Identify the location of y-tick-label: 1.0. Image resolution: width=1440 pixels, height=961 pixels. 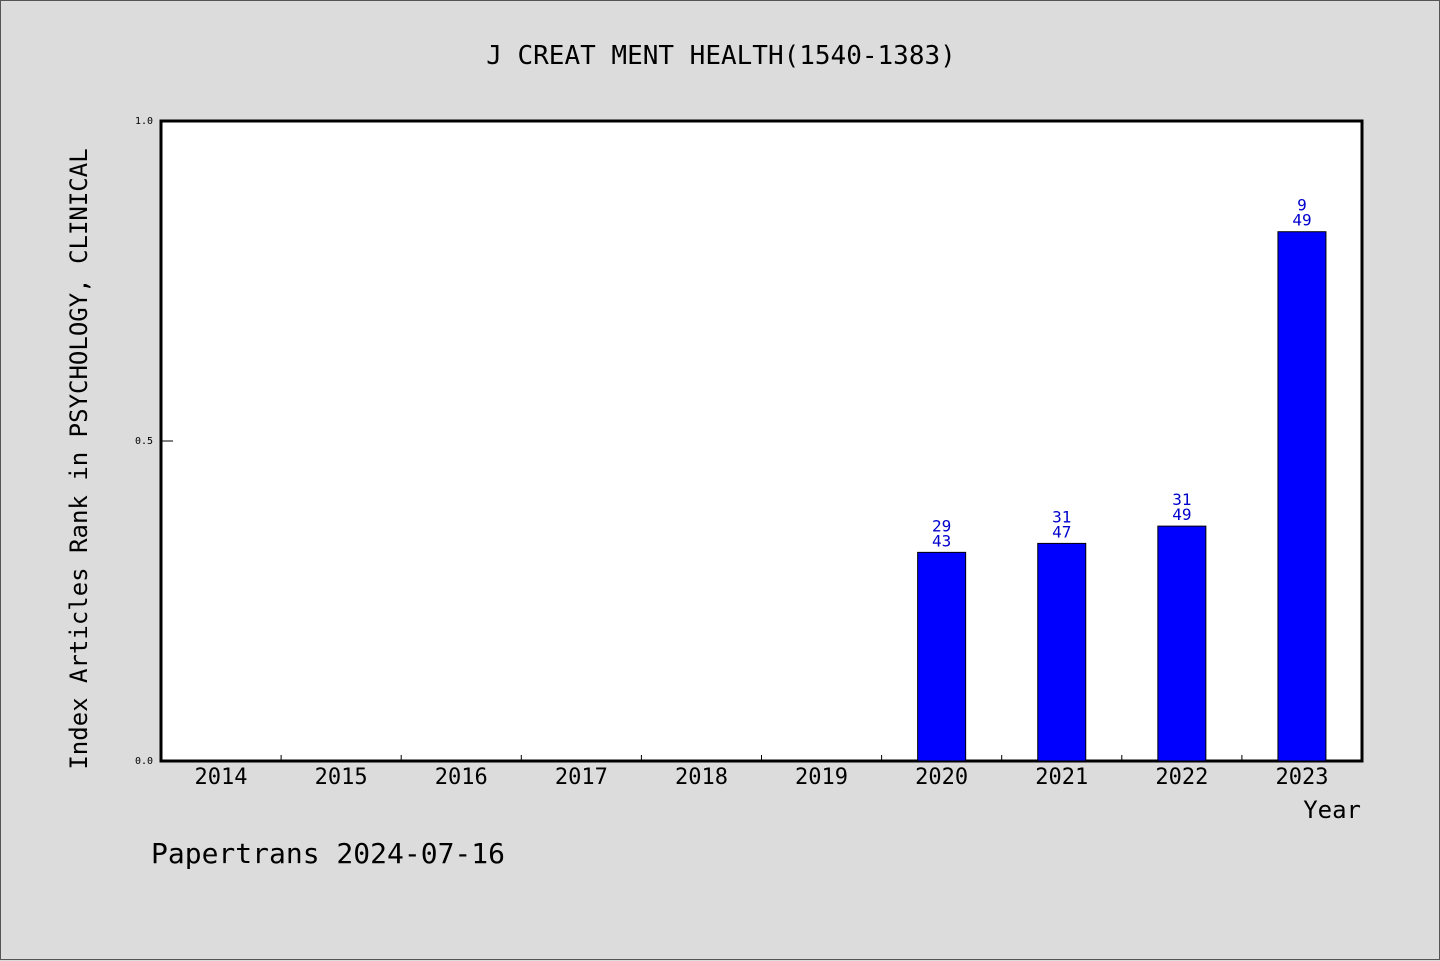
(144, 121).